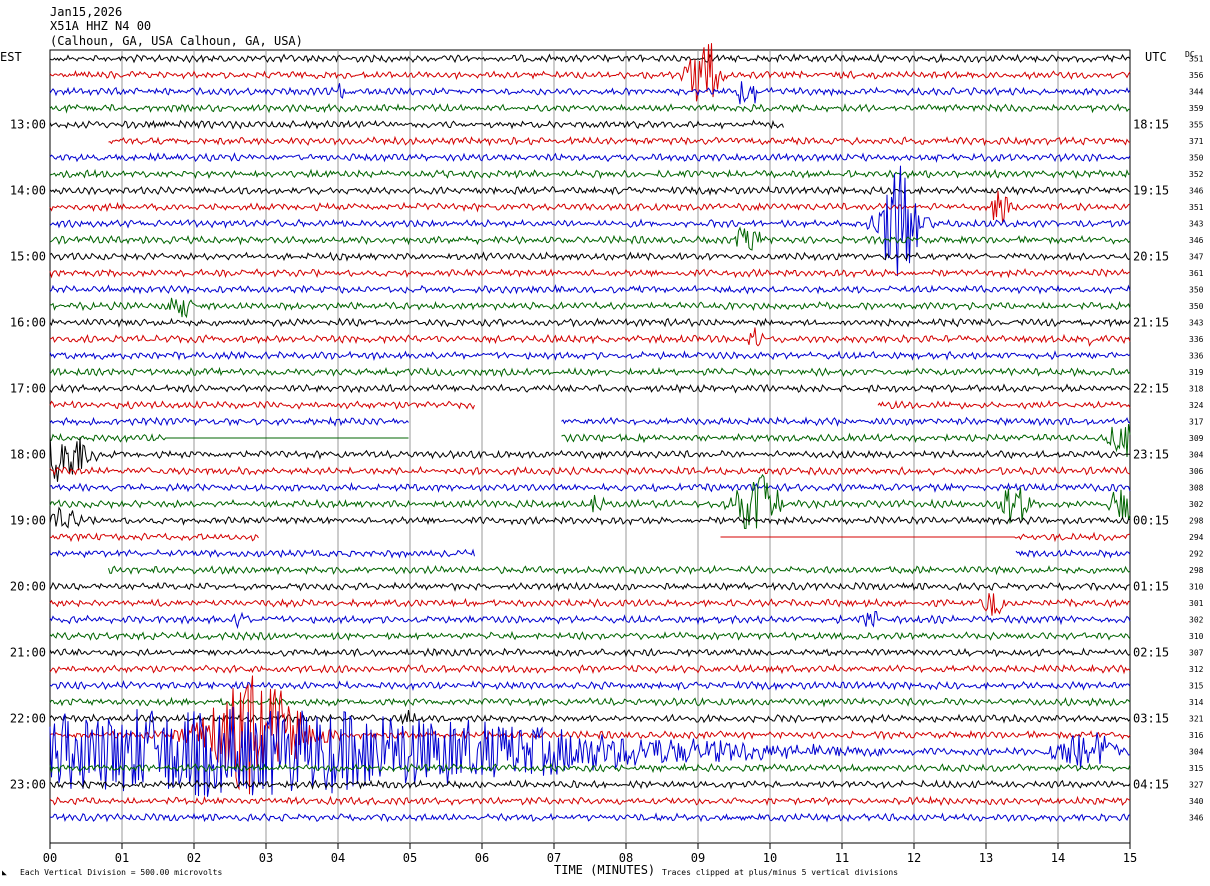 The height and width of the screenshot is (886, 1210). Describe the element at coordinates (1151, 587) in the screenshot. I see `right-hour-label: 01:15` at that location.